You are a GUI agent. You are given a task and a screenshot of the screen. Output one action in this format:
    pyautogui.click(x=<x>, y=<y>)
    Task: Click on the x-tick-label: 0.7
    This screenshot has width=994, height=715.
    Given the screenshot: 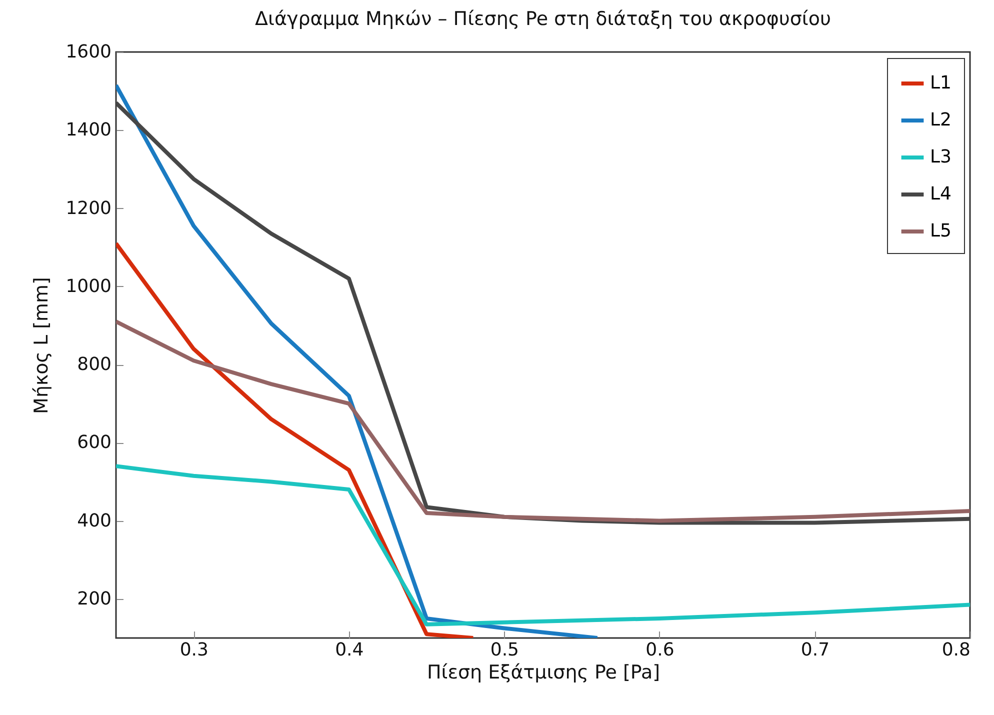 What is the action you would take?
    pyautogui.click(x=815, y=650)
    